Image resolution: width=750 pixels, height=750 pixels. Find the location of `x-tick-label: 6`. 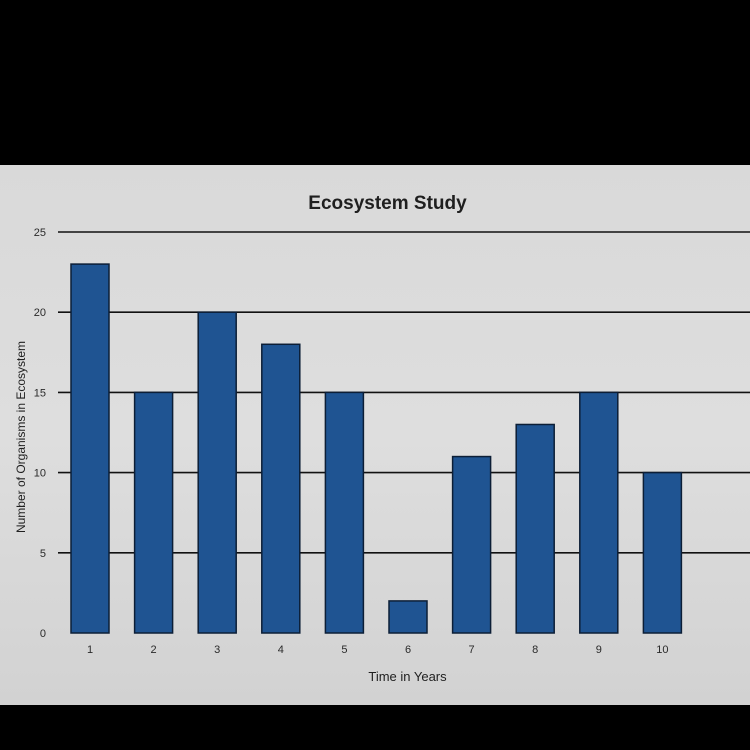

x-tick-label: 6 is located at coordinates (408, 650).